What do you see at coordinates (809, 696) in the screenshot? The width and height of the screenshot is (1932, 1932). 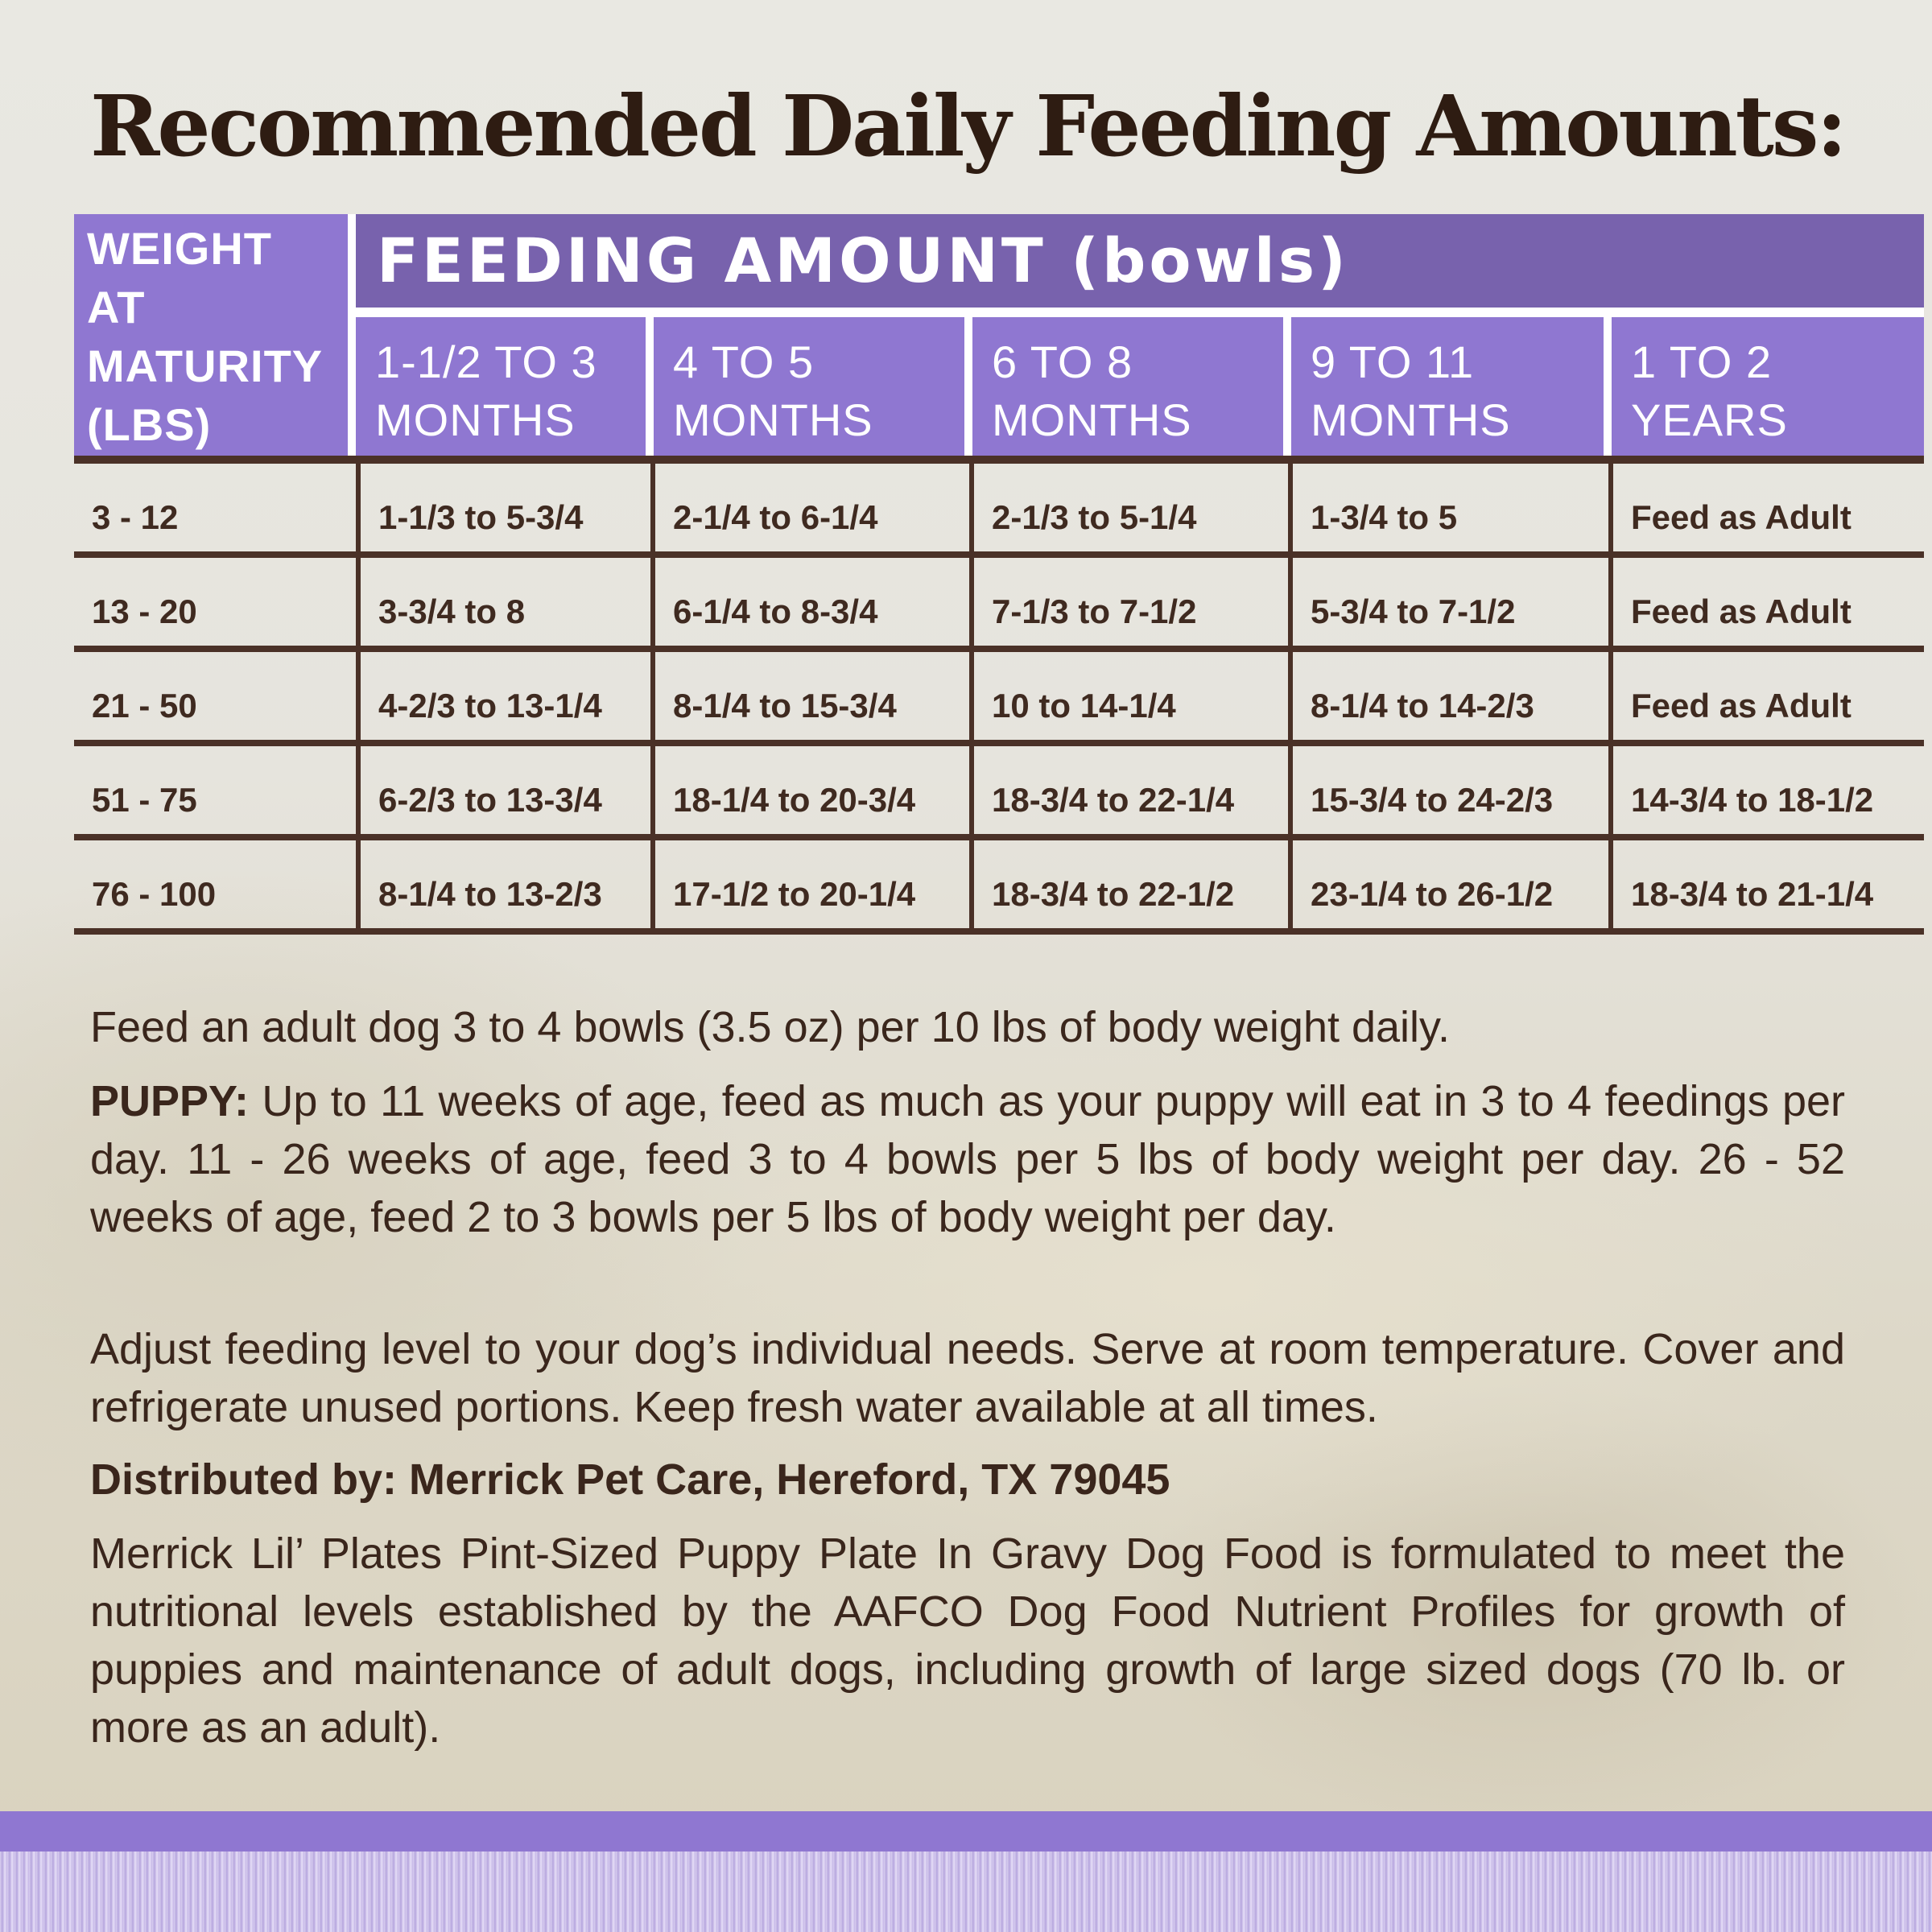 I see `amount-cell: 8-1/4 to 15-3/4` at bounding box center [809, 696].